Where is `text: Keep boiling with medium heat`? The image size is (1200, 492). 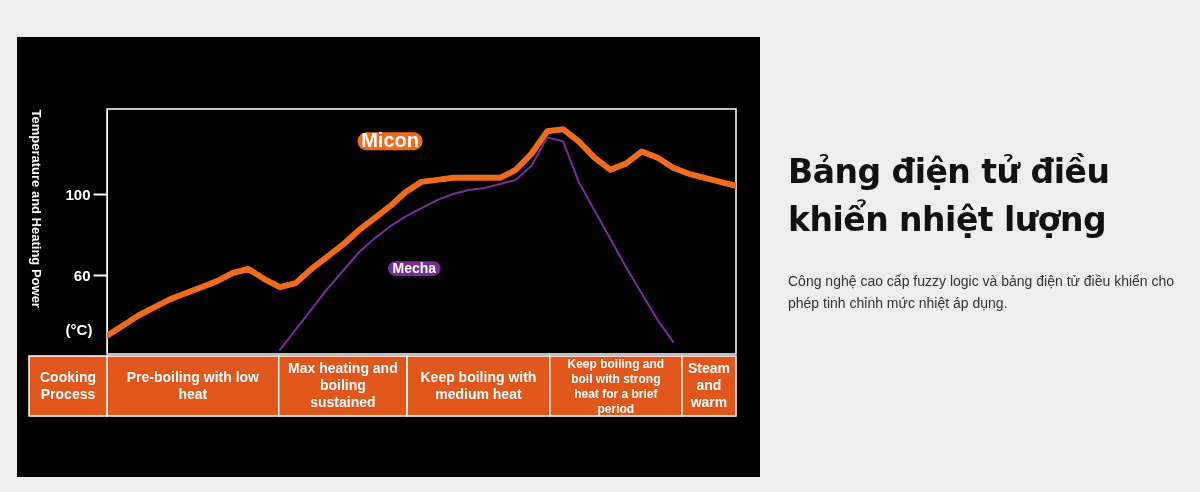 text: Keep boiling with medium heat is located at coordinates (478, 385).